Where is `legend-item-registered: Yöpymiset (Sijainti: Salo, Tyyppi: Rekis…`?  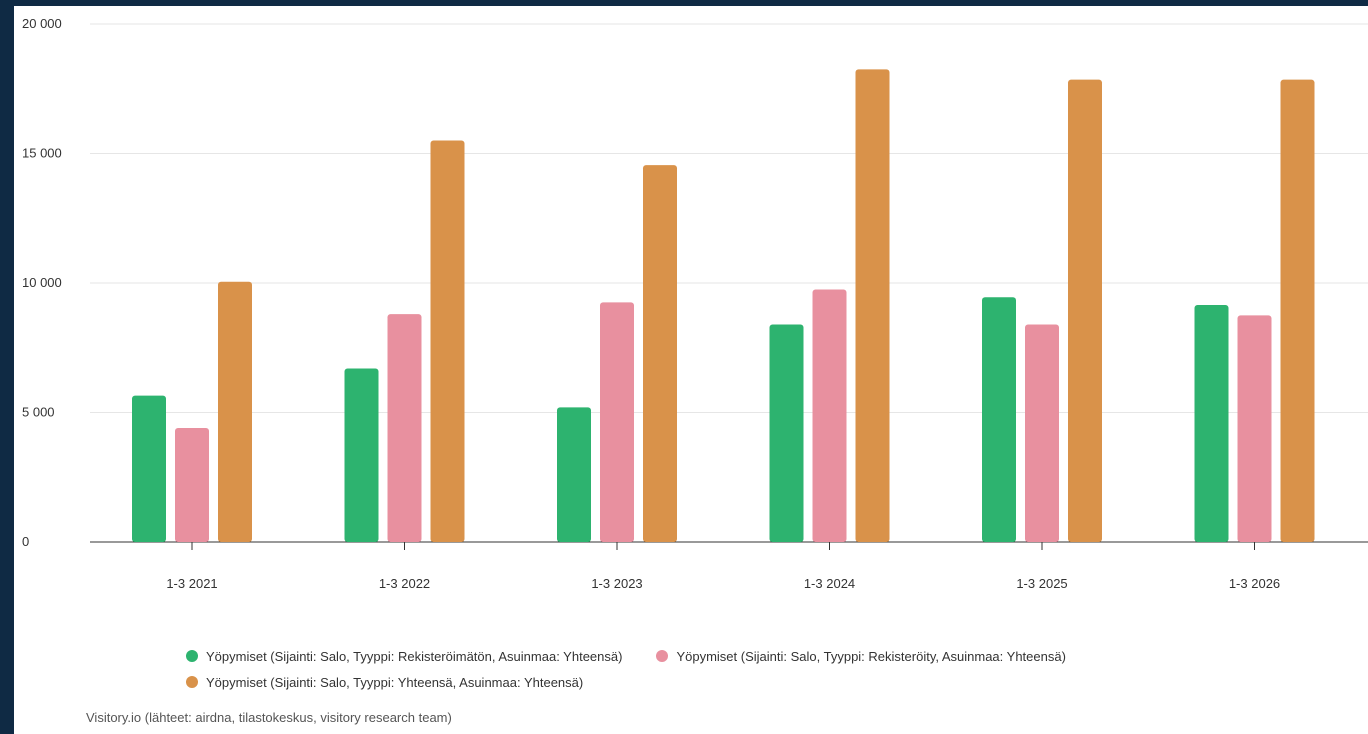
legend-item-registered: Yöpymiset (Sijainti: Salo, Tyyppi: Rekis… is located at coordinates (861, 656).